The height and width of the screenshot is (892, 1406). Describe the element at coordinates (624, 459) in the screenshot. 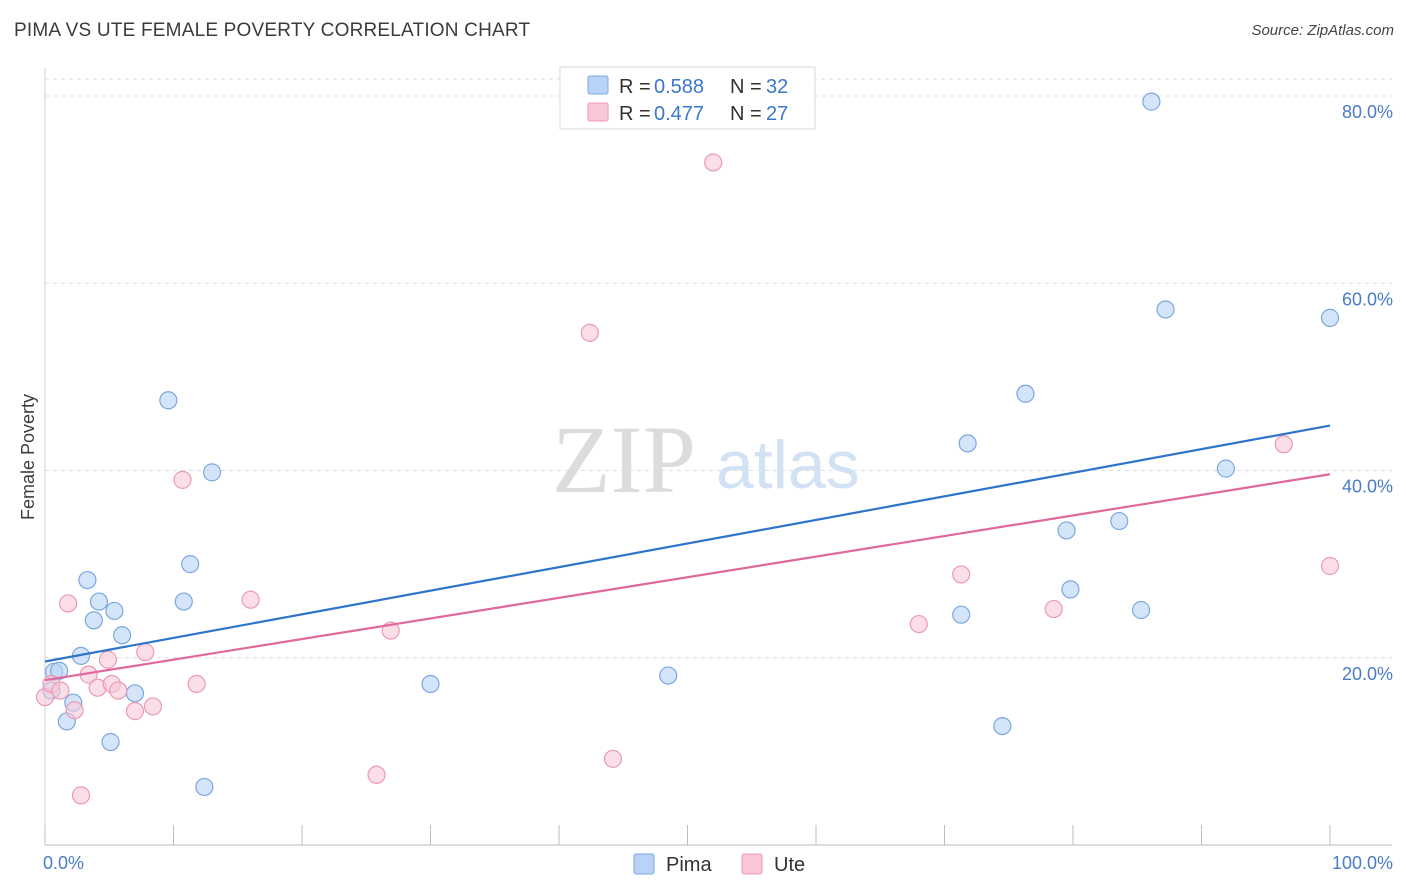

I see `watermark-zip: ZIP` at that location.